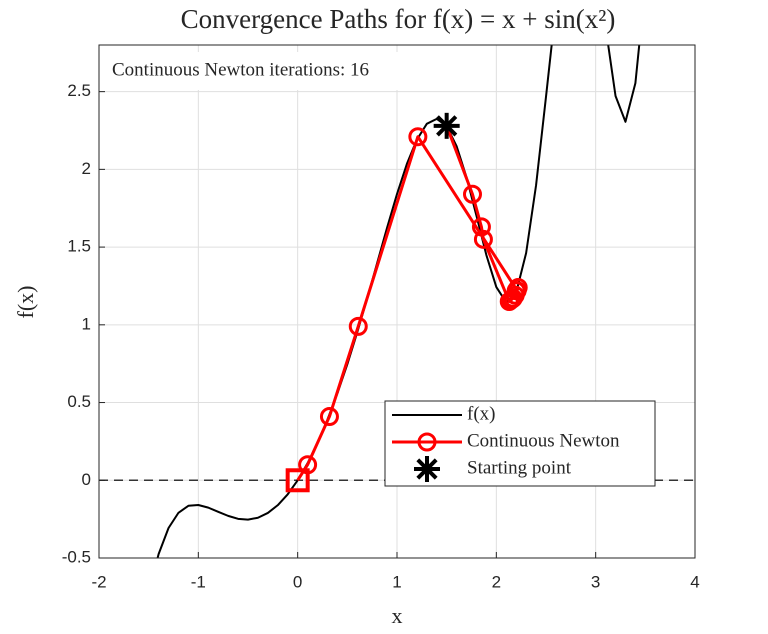 Image resolution: width=768 pixels, height=634 pixels. I want to click on x-tick-label: 2, so click(496, 581).